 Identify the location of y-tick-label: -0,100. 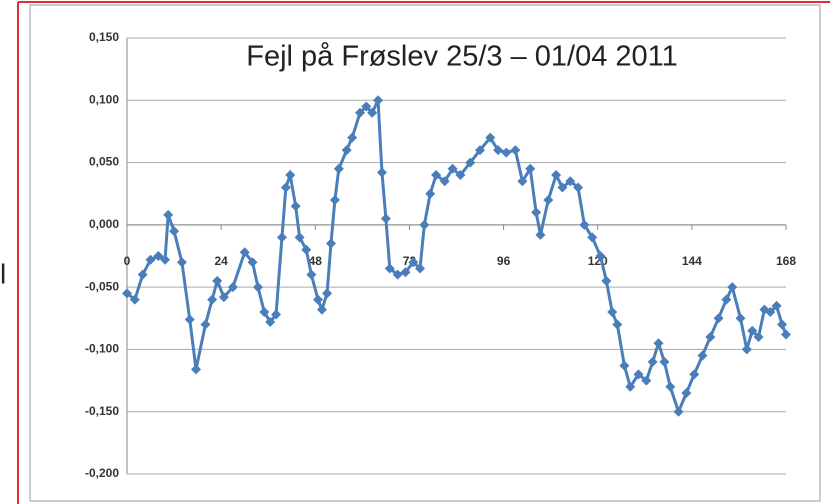
(102, 349).